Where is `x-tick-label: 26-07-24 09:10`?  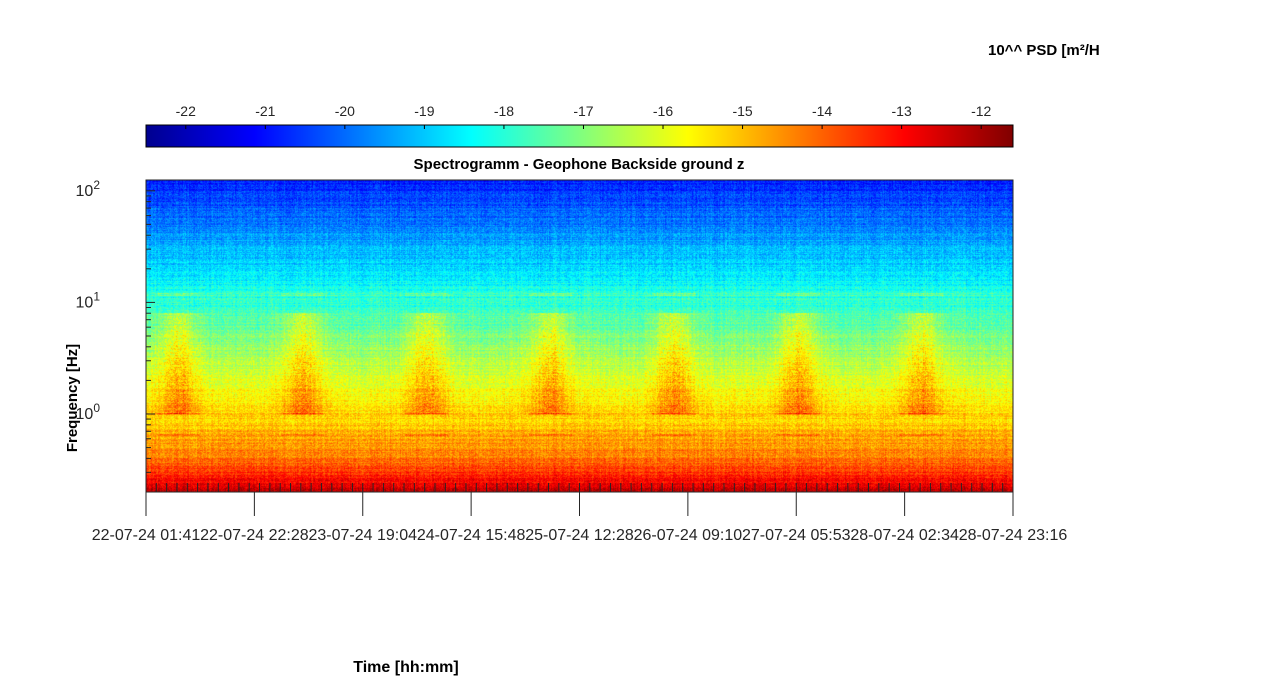
x-tick-label: 26-07-24 09:10 is located at coordinates (688, 535).